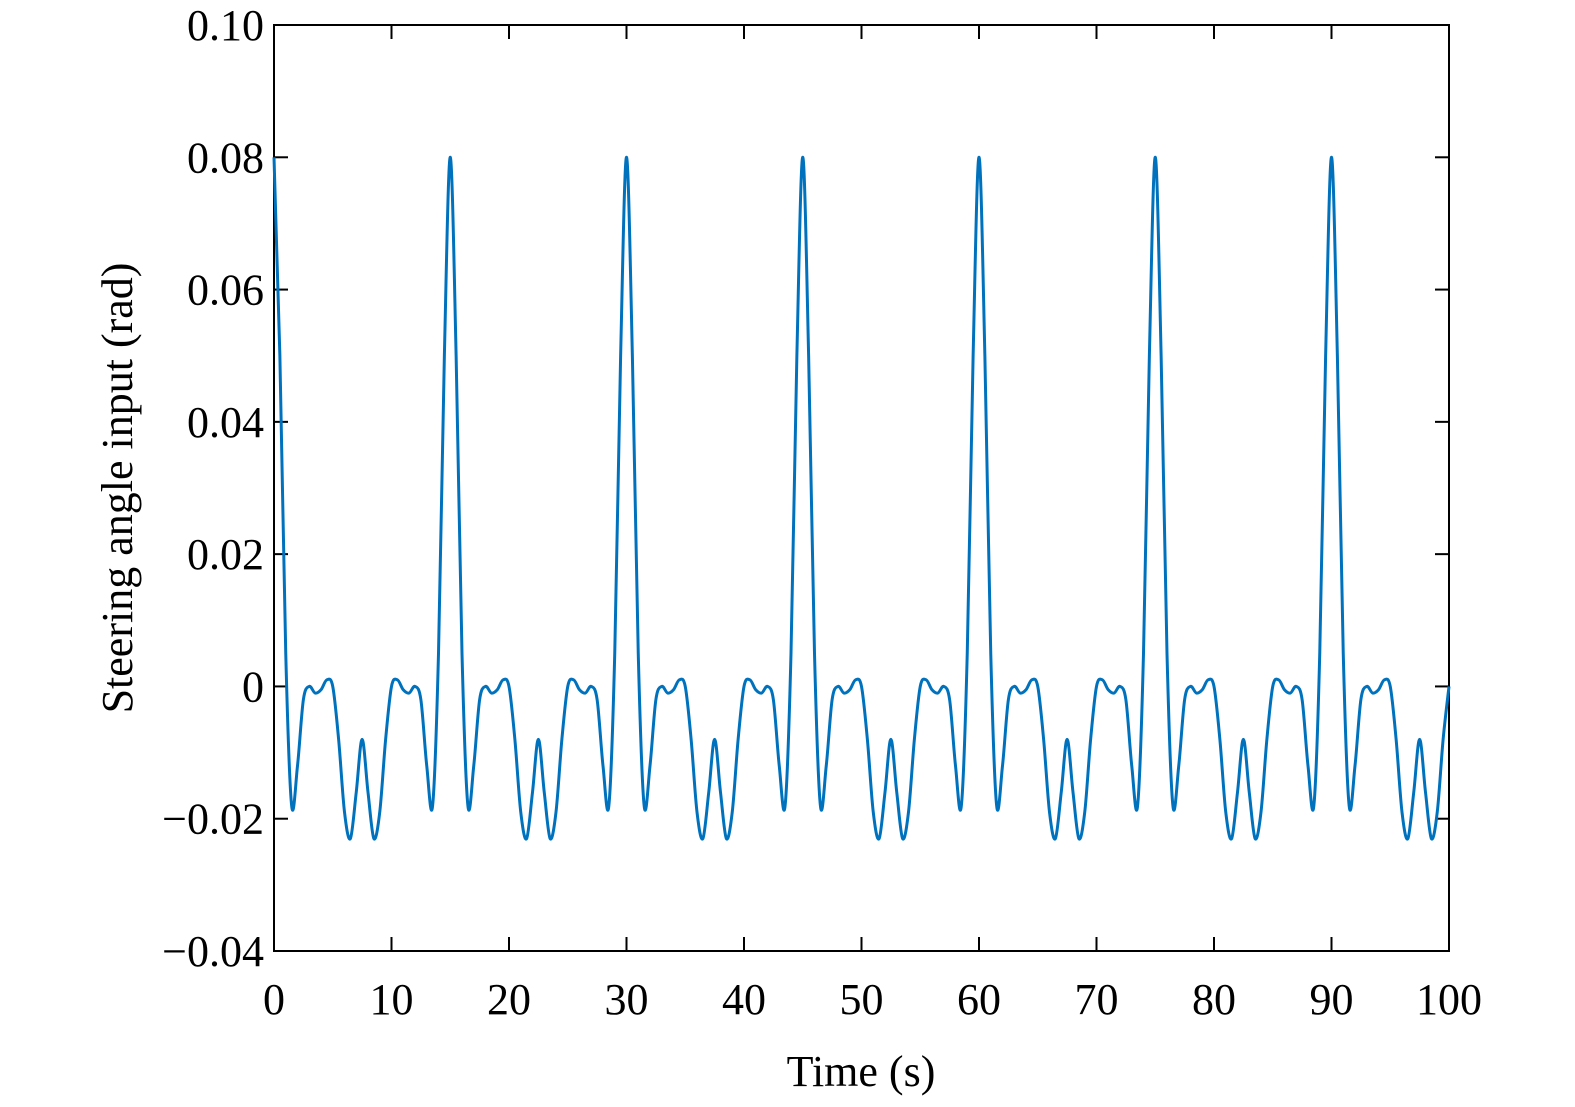 Image resolution: width=1575 pixels, height=1107 pixels. I want to click on x-tick-label: 10, so click(392, 999).